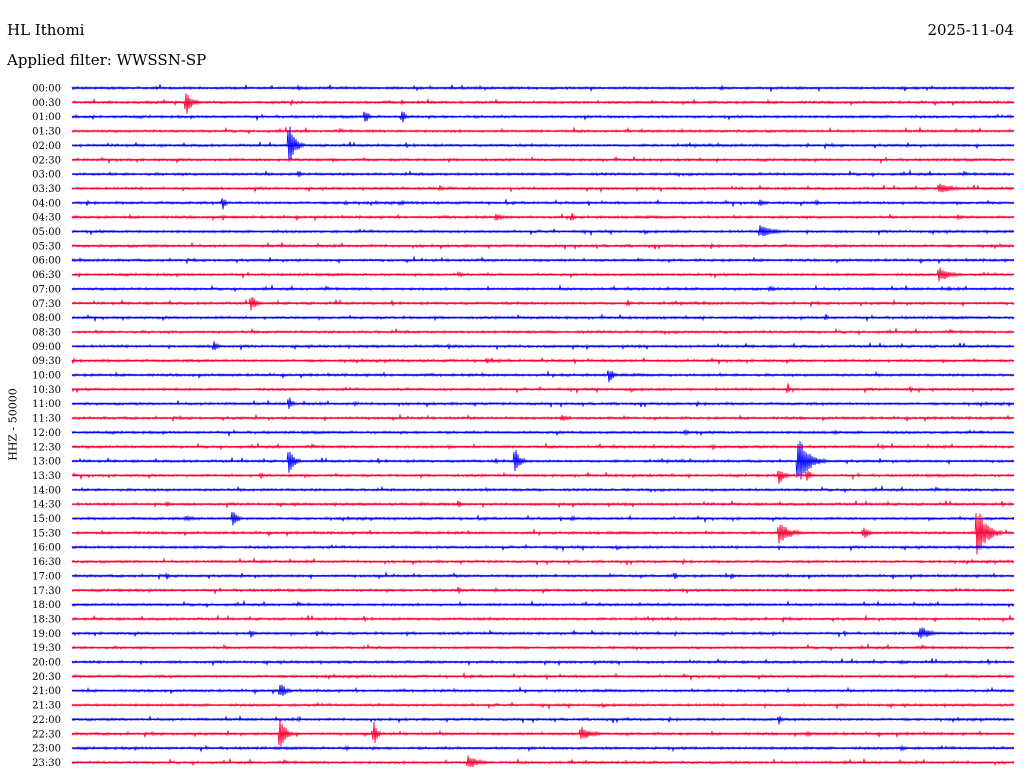  Describe the element at coordinates (46, 232) in the screenshot. I see `time-tick-label: 05:00` at that location.